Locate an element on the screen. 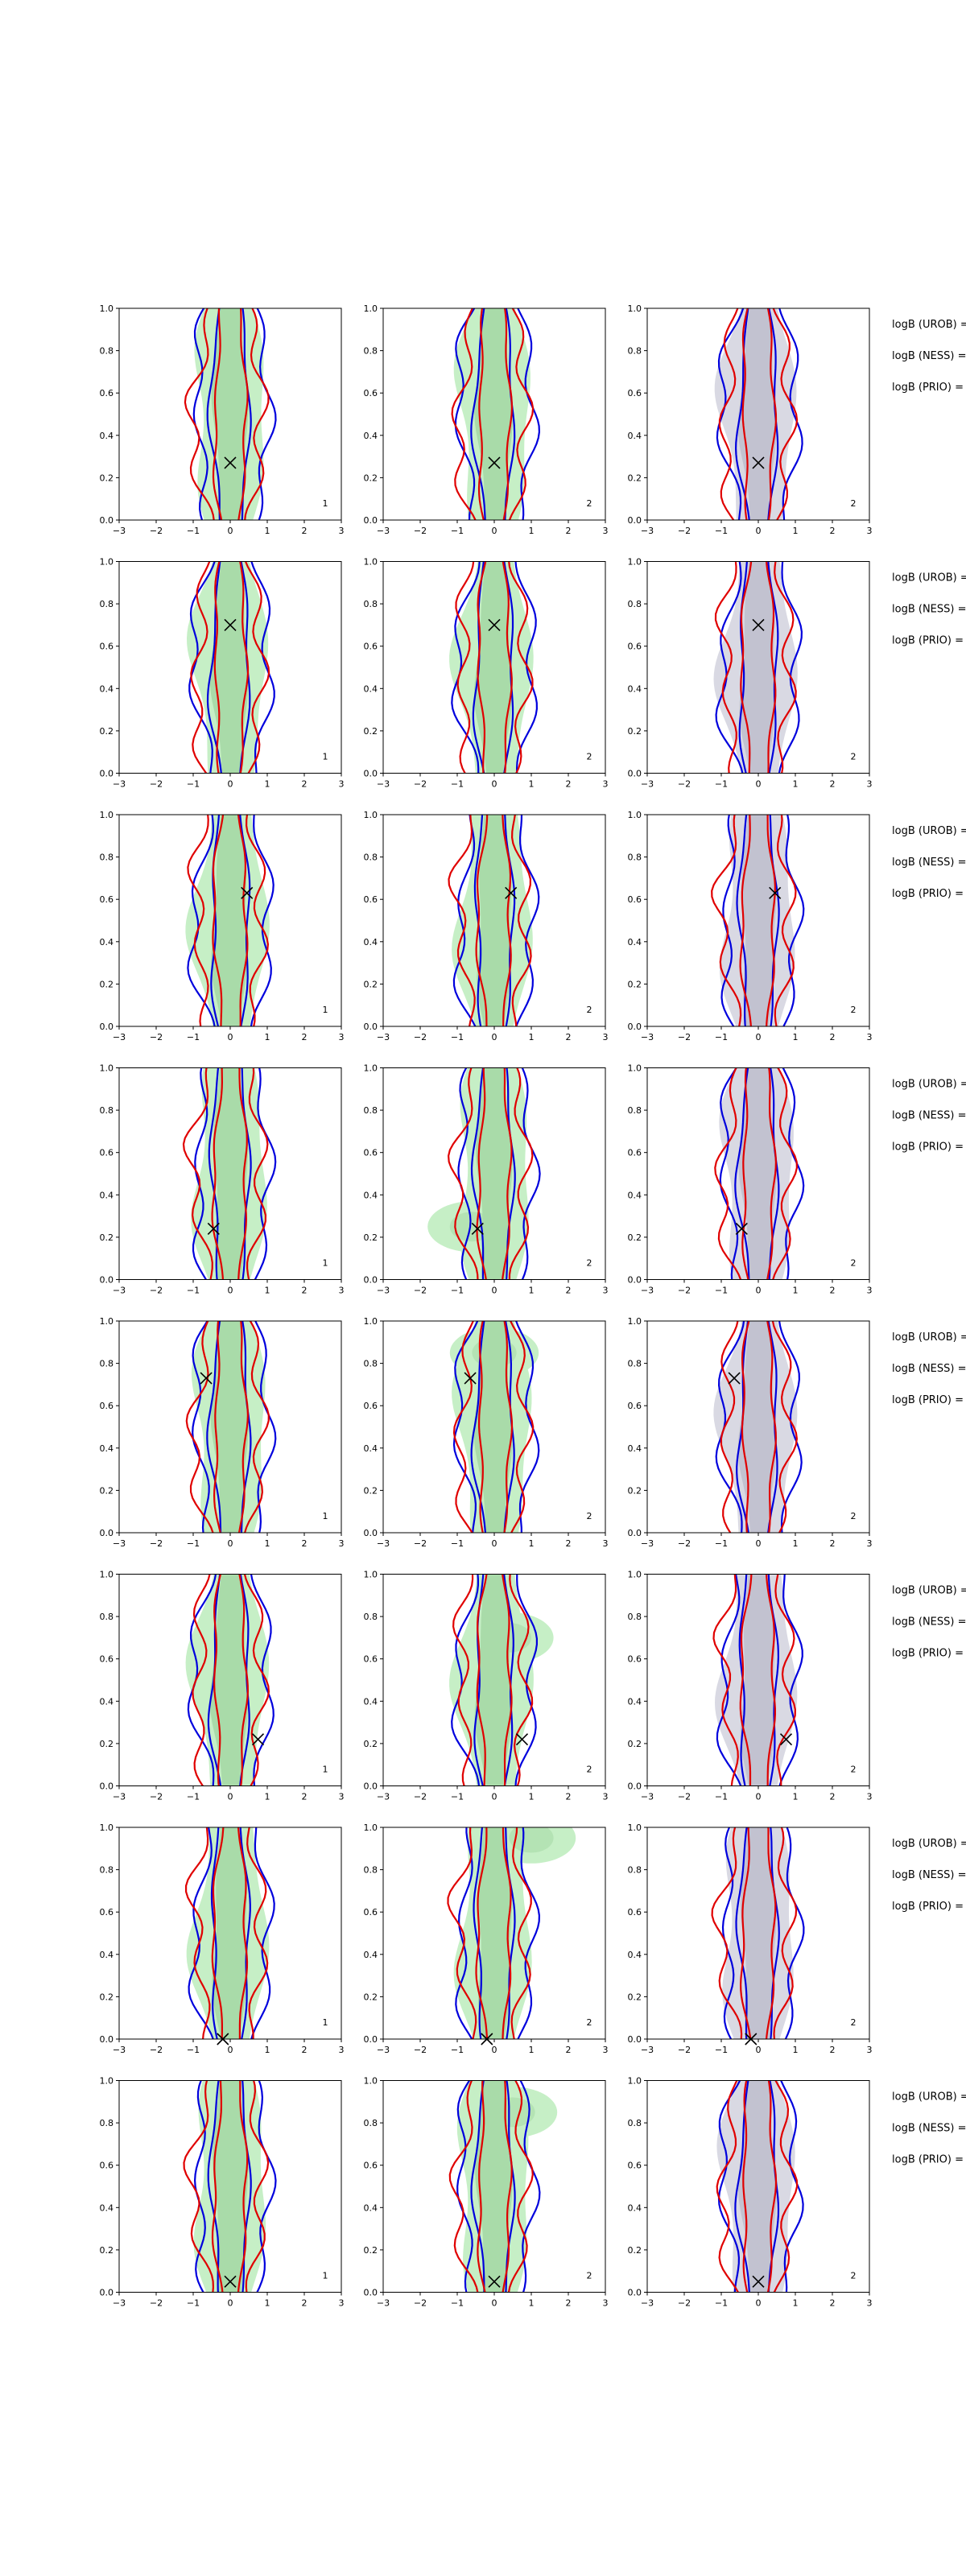 Image resolution: width=966 pixels, height=2576 pixels. panel-r8-c3: −3 −2 −1 0 1 2 3 0.0 0.2 0.4 0.6 0.8 1.0 2 is located at coordinates (750, 2192).